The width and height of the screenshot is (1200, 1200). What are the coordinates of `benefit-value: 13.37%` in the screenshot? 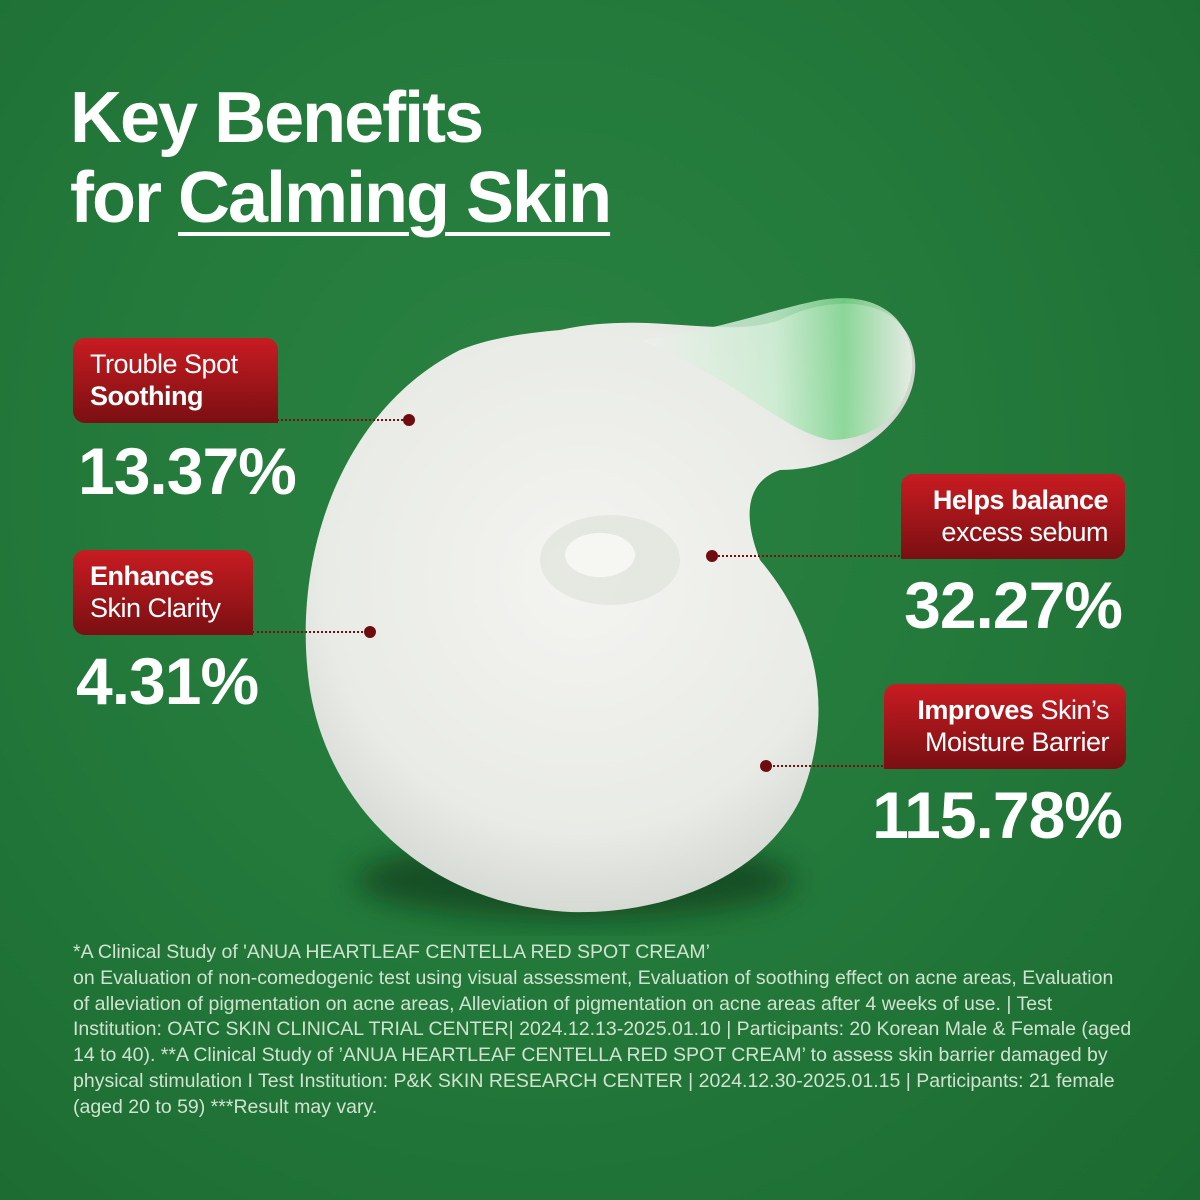 It's located at (187, 471).